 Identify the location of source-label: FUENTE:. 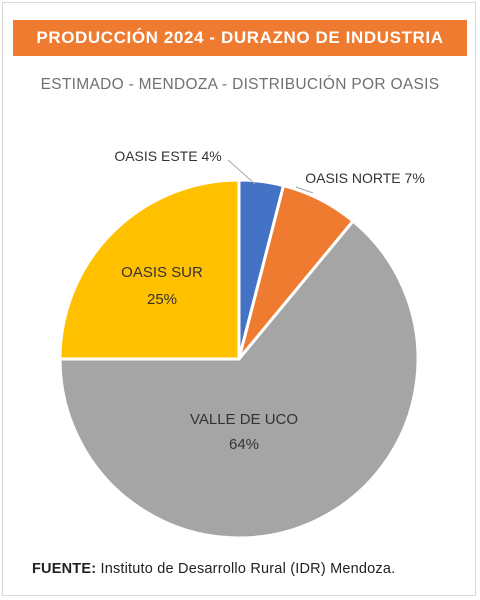
(64, 569).